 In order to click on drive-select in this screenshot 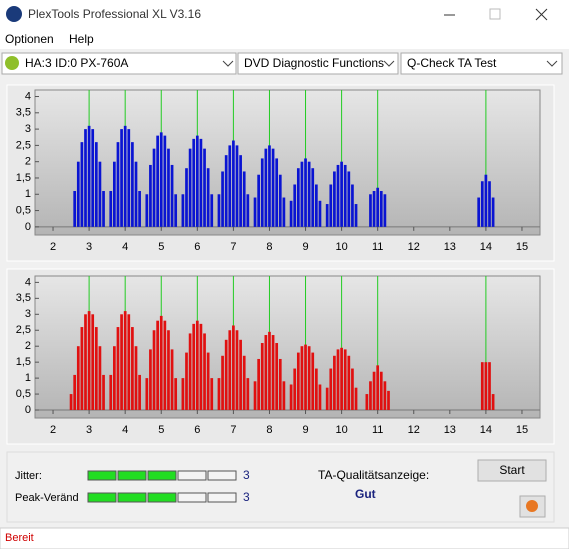, I will do `click(119, 63)`.